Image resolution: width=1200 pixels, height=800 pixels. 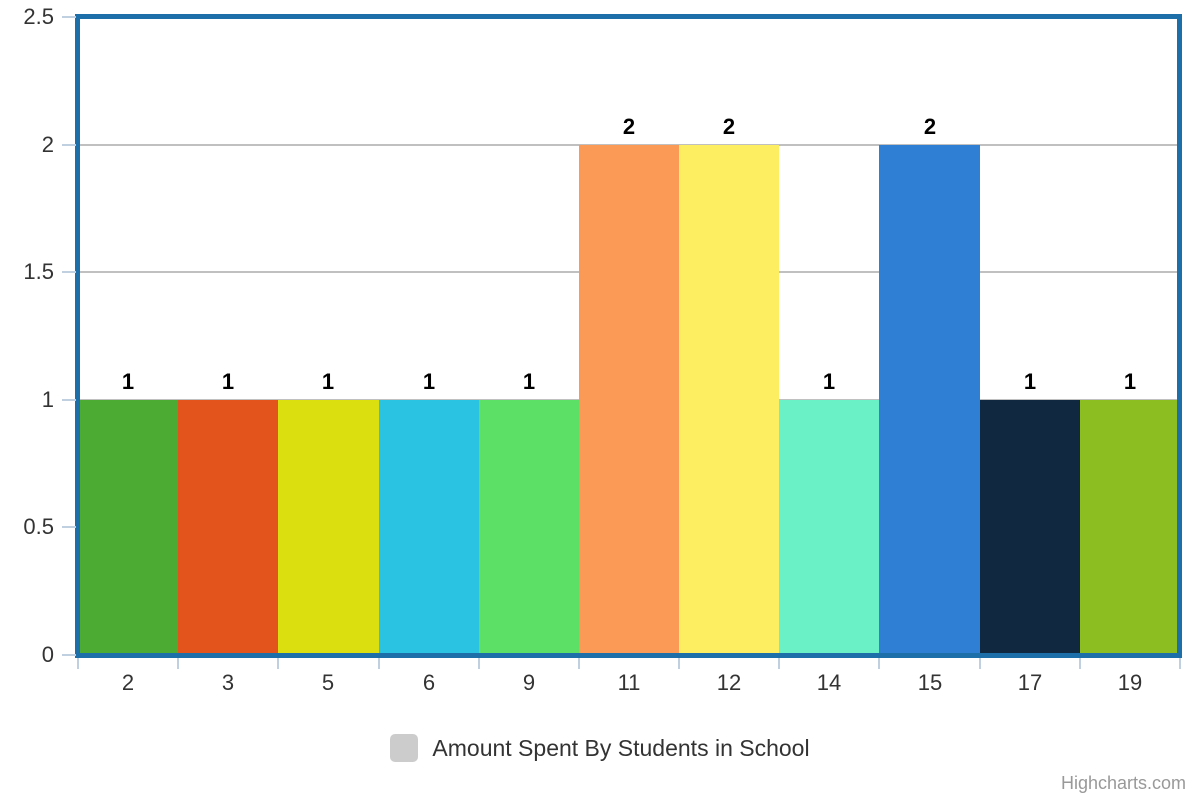 What do you see at coordinates (1123, 783) in the screenshot?
I see `highcharts-credits-link: Highcharts.com` at bounding box center [1123, 783].